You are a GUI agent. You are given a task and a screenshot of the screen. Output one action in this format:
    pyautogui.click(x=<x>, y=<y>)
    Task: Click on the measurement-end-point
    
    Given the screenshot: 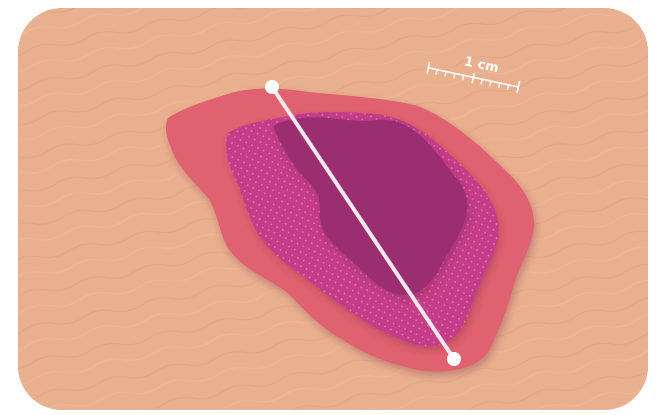 What is the action you would take?
    pyautogui.click(x=454, y=359)
    